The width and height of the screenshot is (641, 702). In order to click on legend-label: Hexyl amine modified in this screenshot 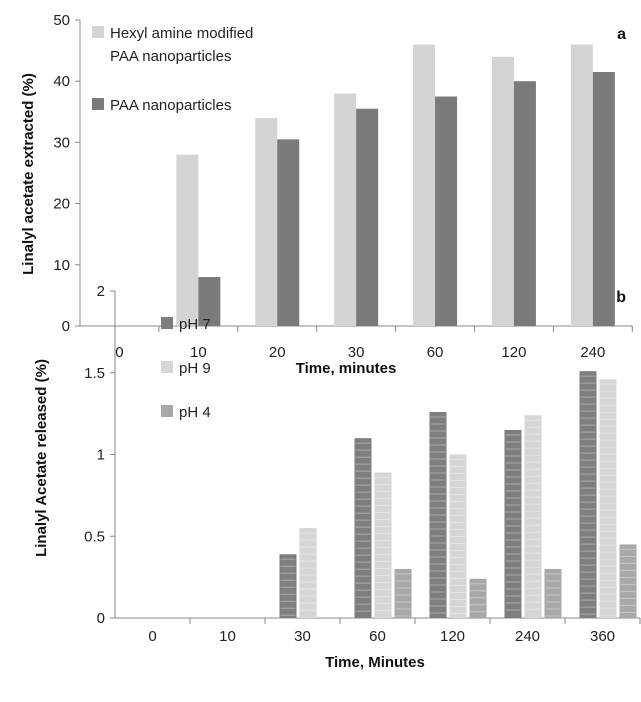, I will do `click(181, 33)`.